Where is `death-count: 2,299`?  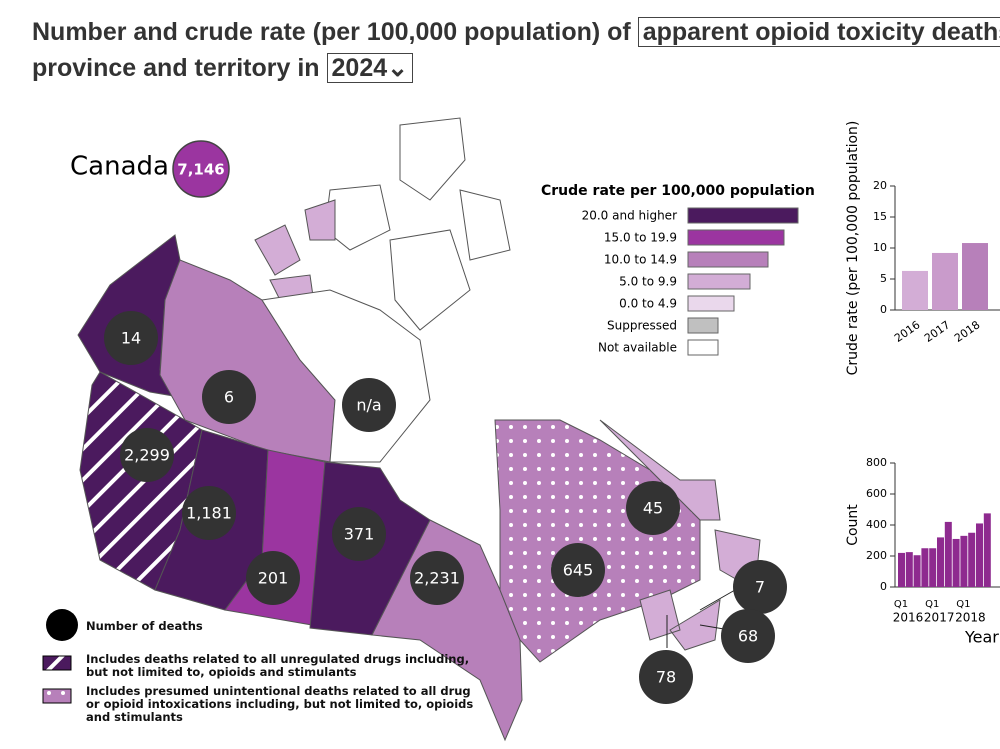 death-count: 2,299 is located at coordinates (147, 455).